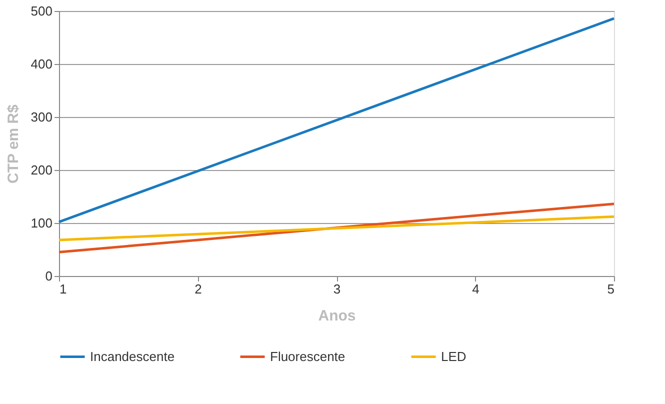  What do you see at coordinates (63, 289) in the screenshot?
I see `x-tick-label: 1` at bounding box center [63, 289].